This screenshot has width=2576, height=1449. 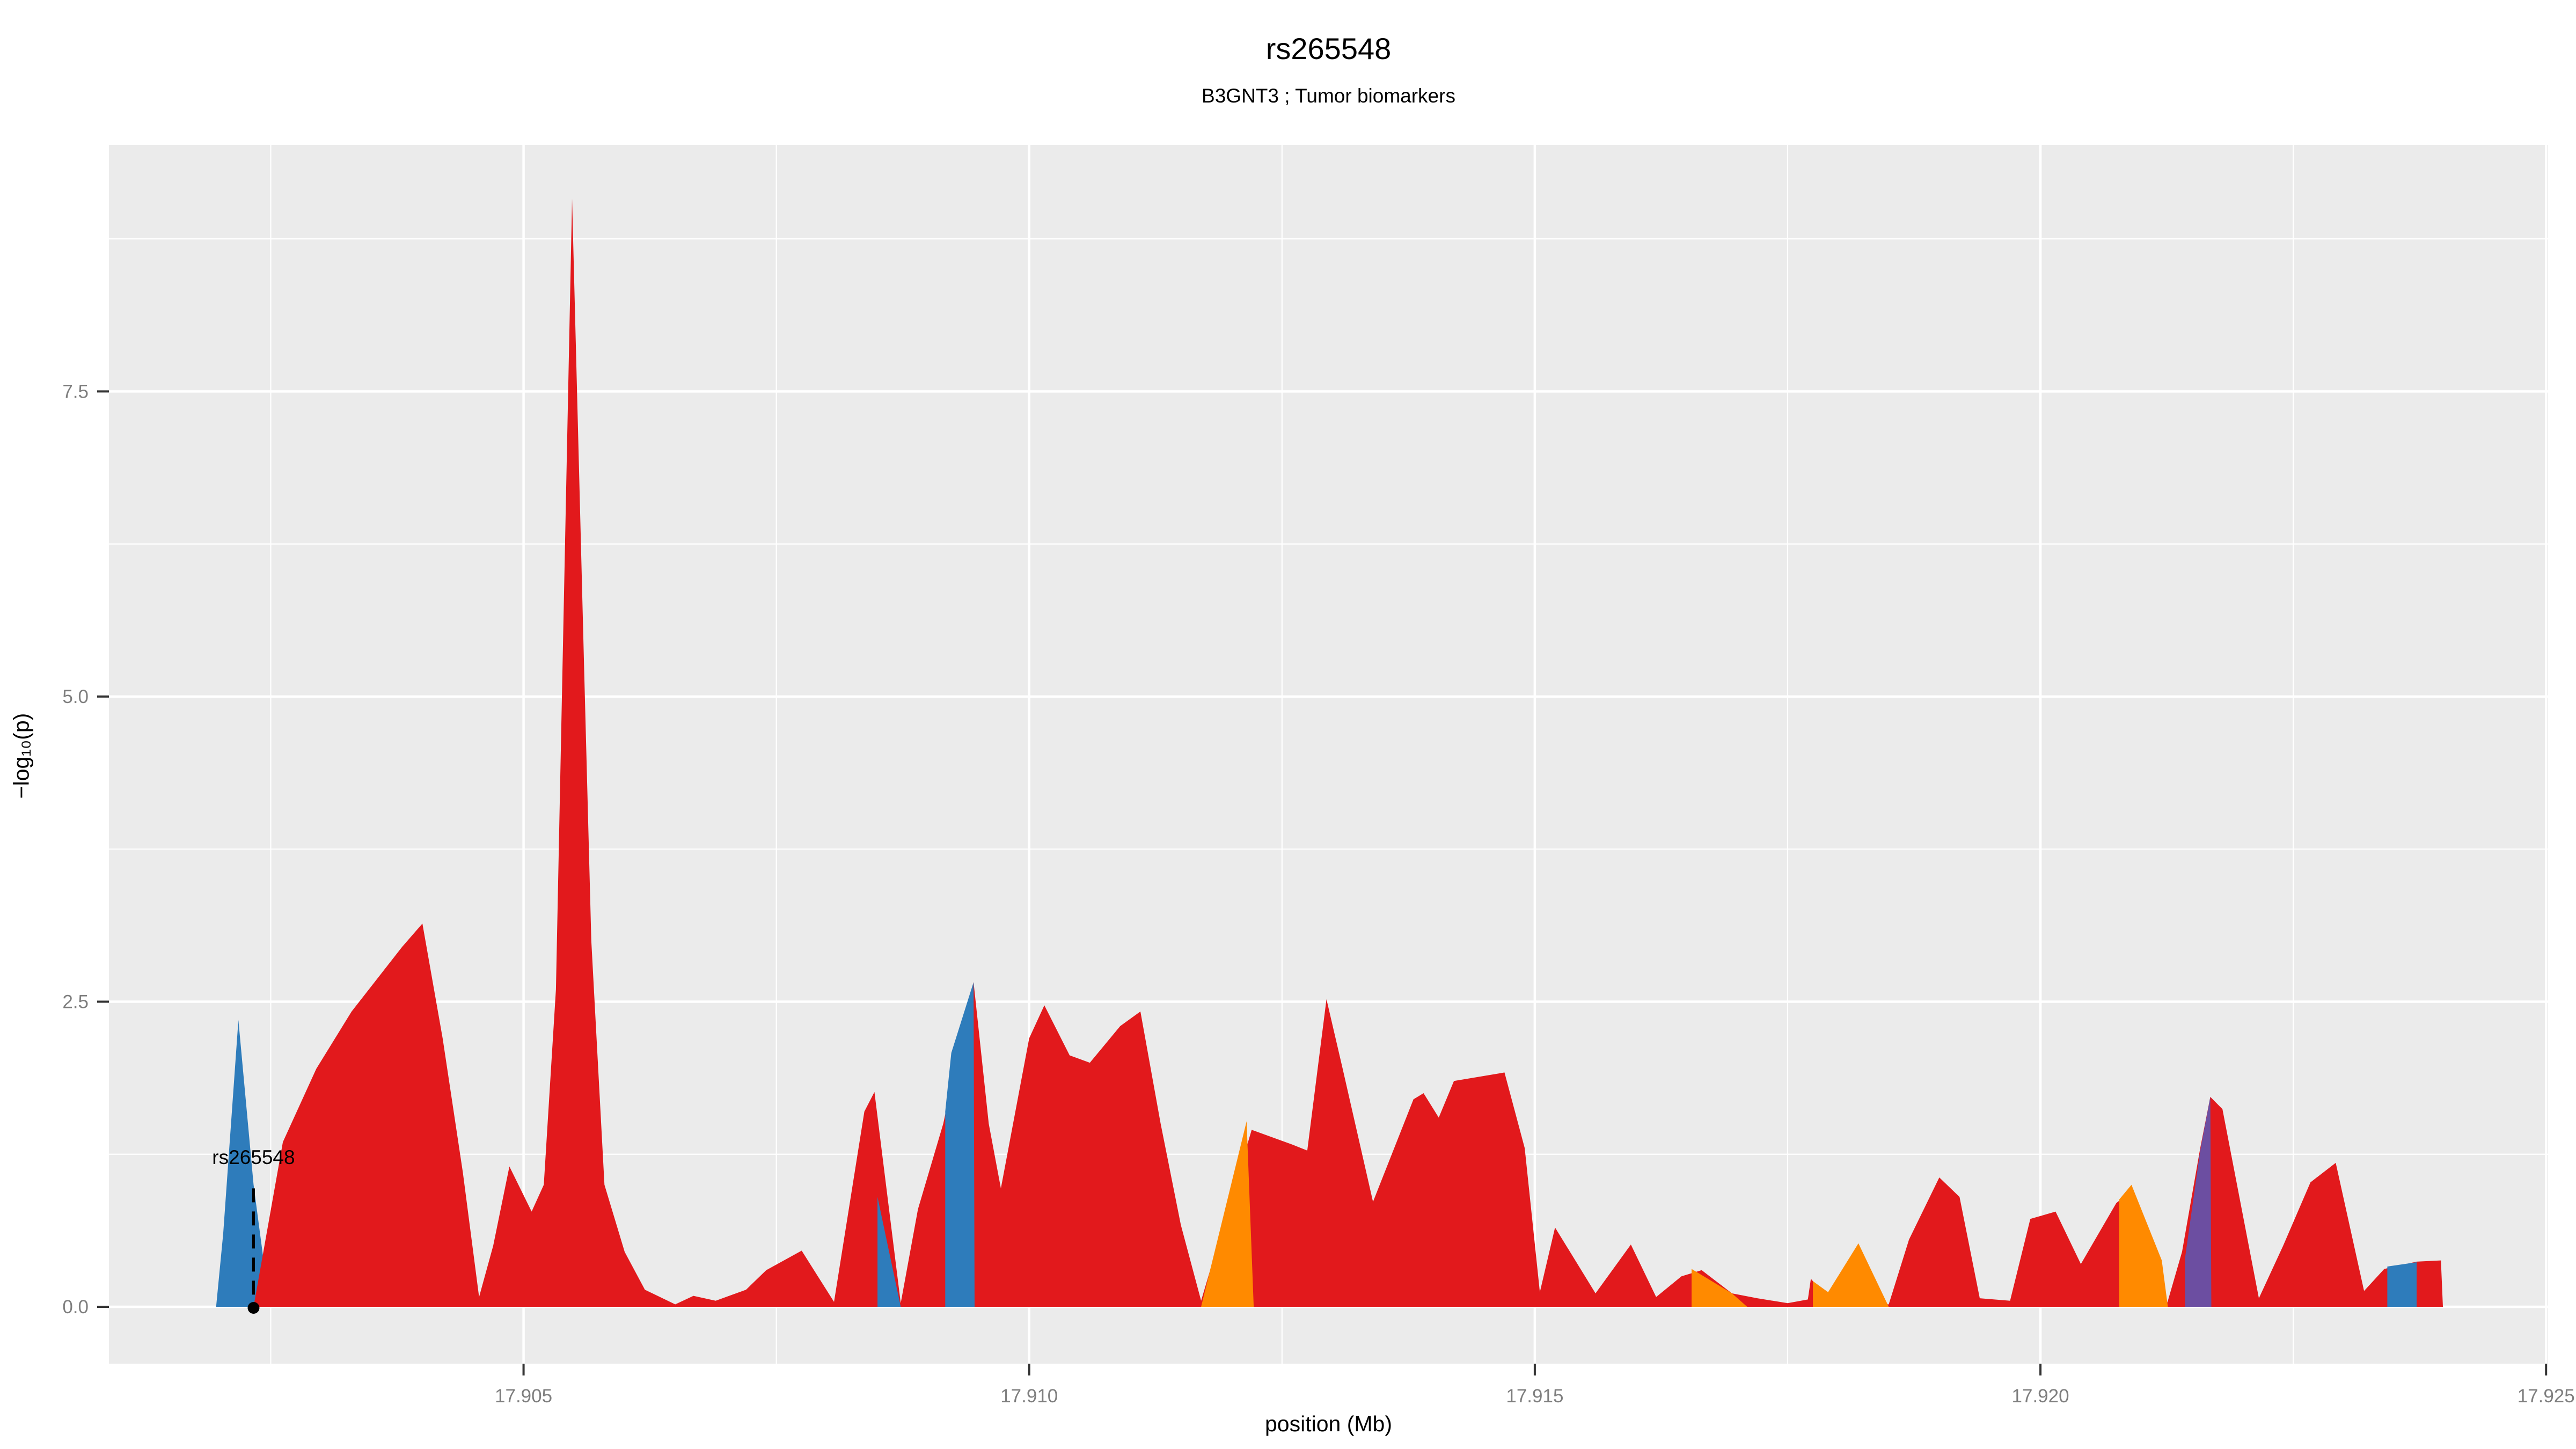 I want to click on annotation-point, so click(x=253, y=1308).